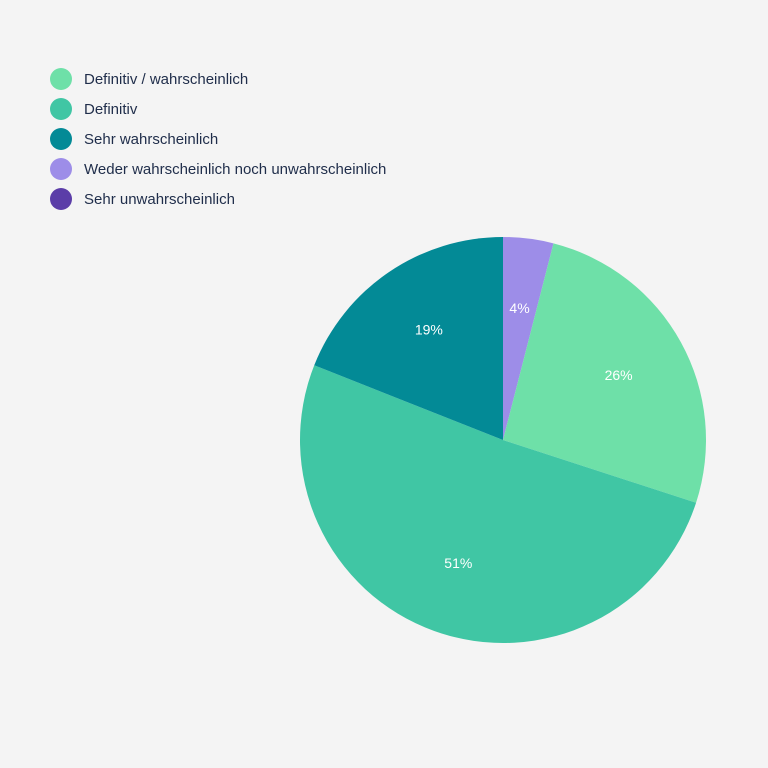 The width and height of the screenshot is (768, 768). I want to click on legend-item-sehr-unwahrscheinlich: Sehr unwahrscheinlich, so click(218, 199).